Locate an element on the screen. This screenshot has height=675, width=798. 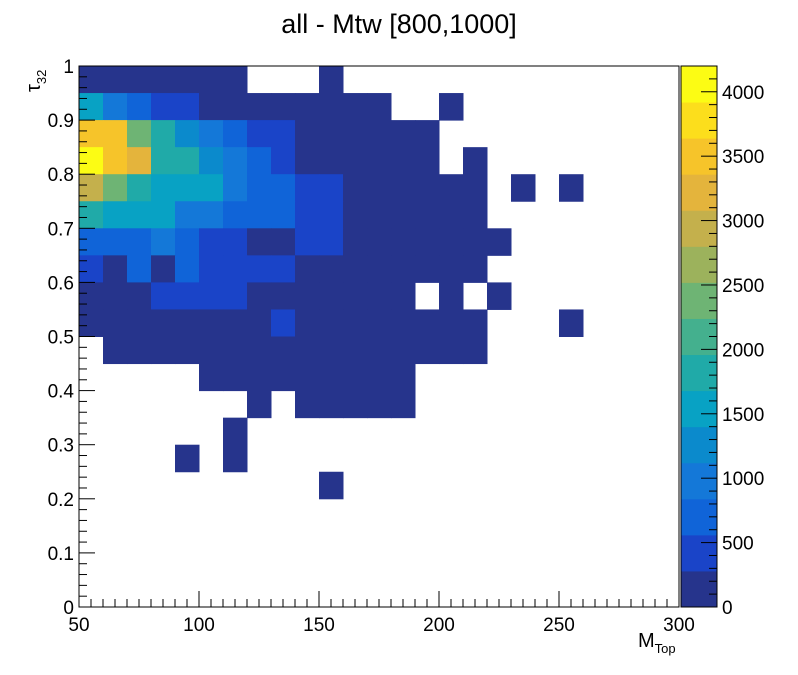
y-tick-label: 0.5 is located at coordinates (61, 338).